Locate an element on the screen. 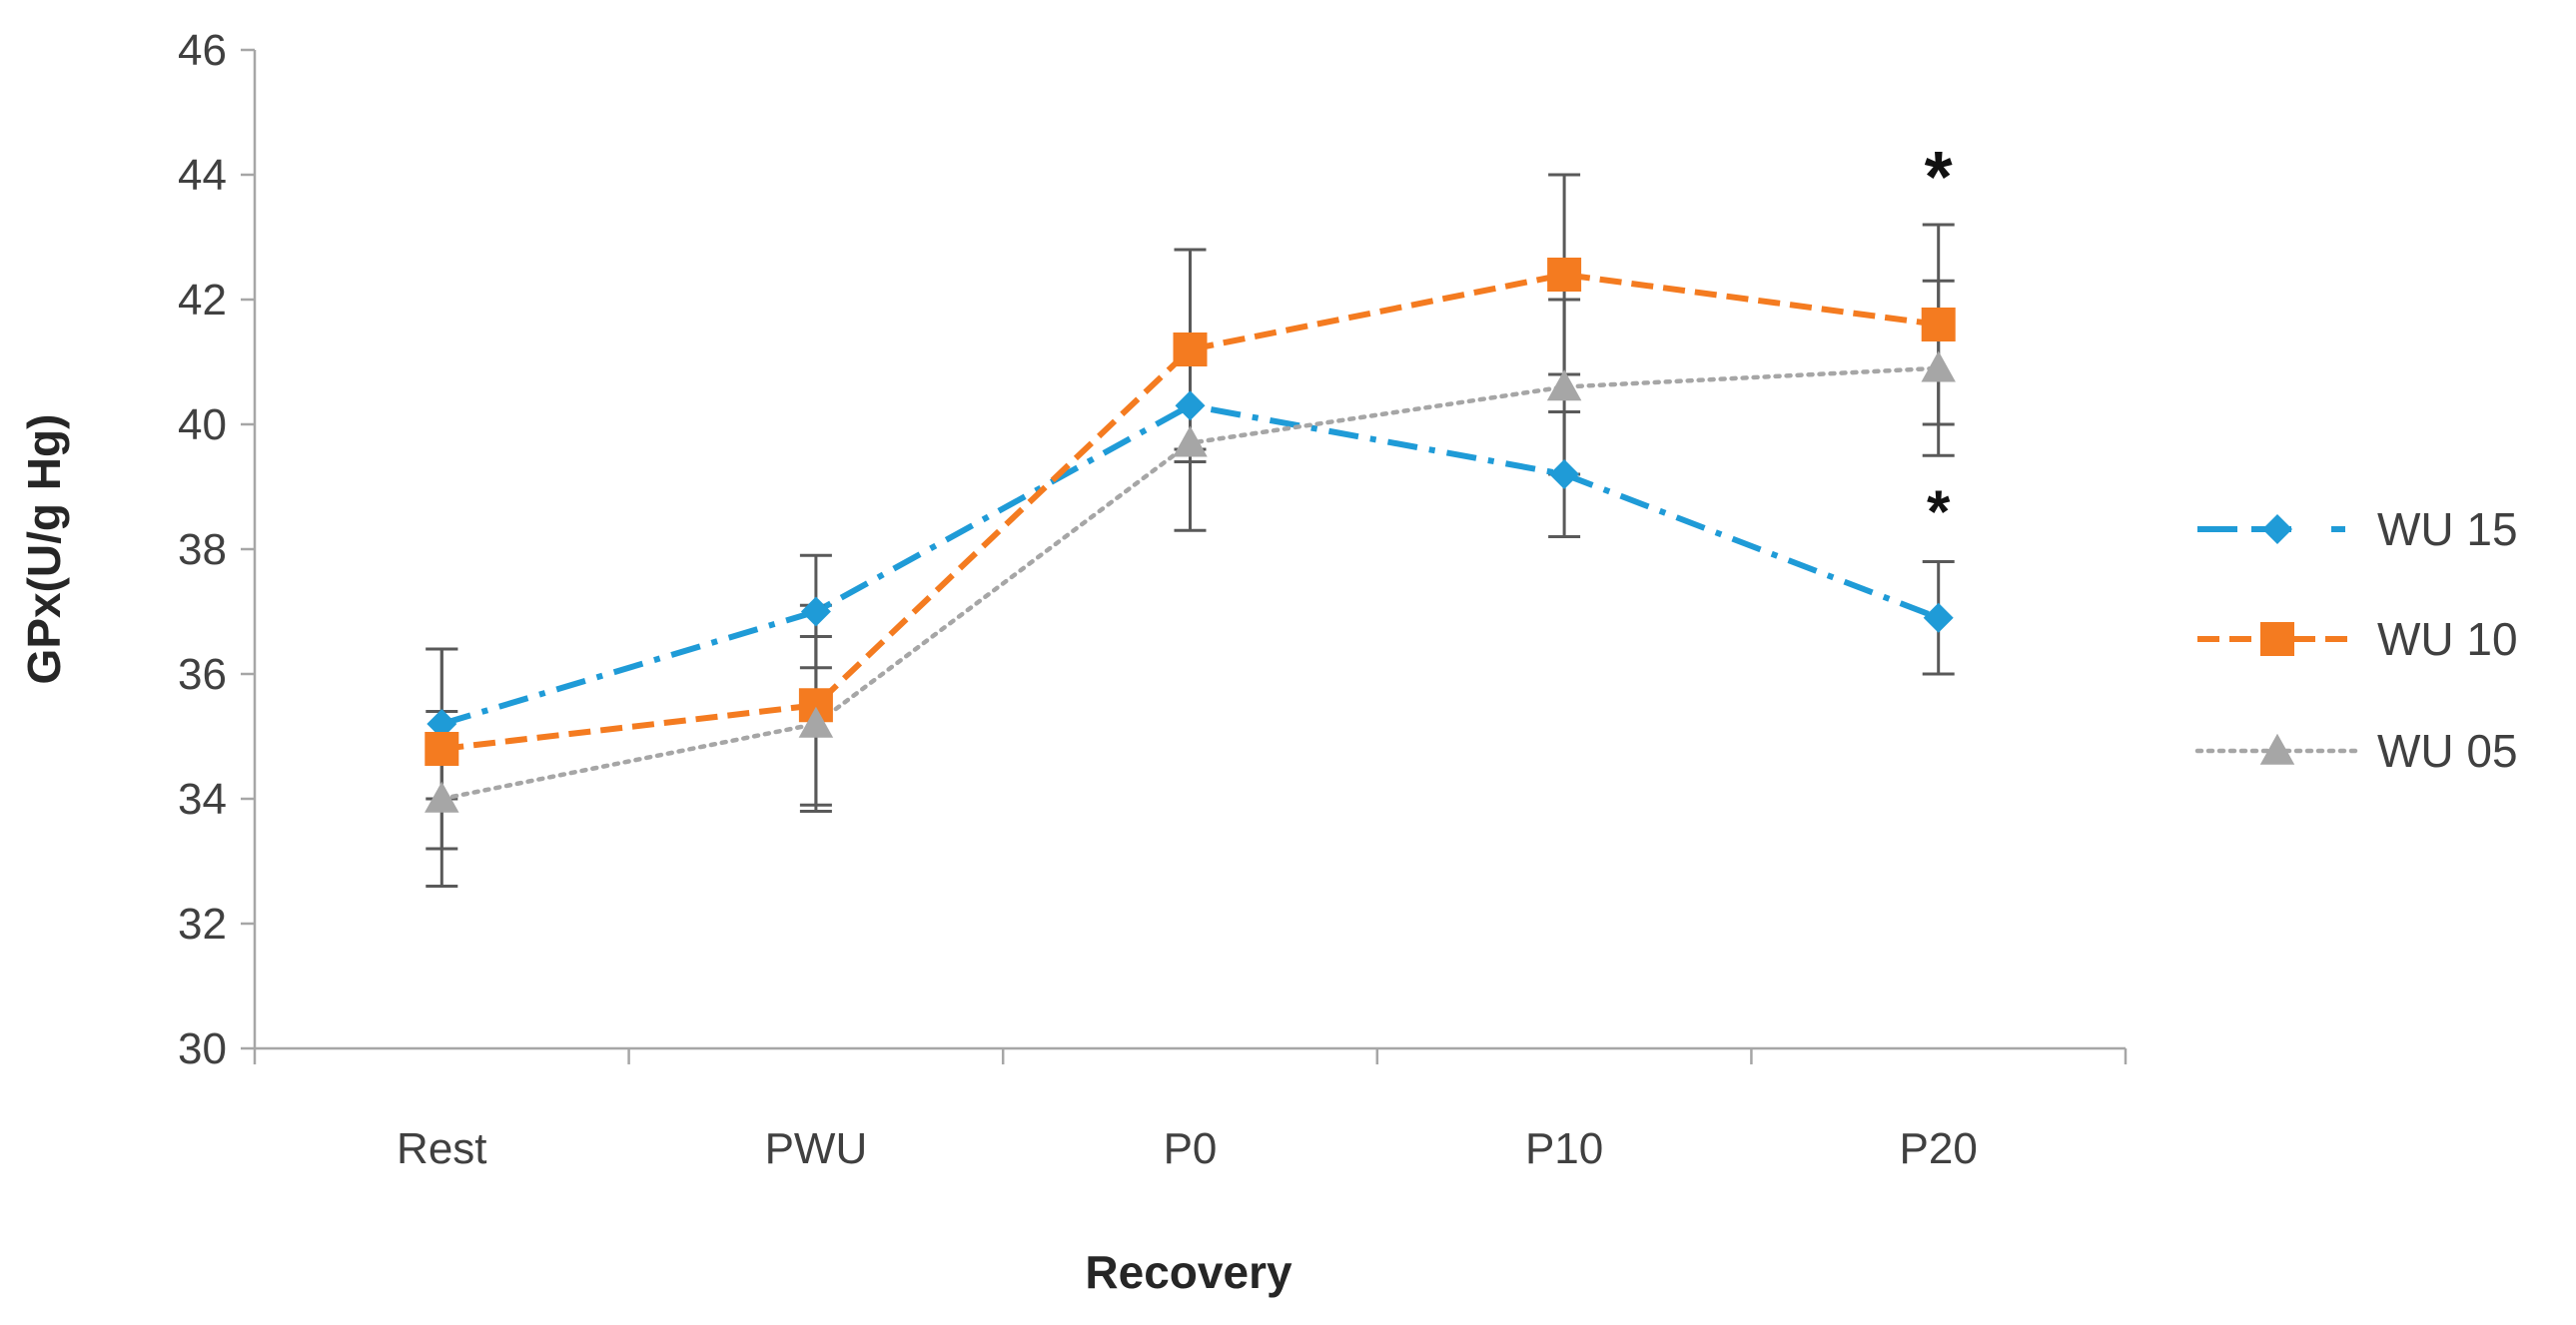 The height and width of the screenshot is (1325, 2576). legend-marker-diamond is located at coordinates (2277, 529).